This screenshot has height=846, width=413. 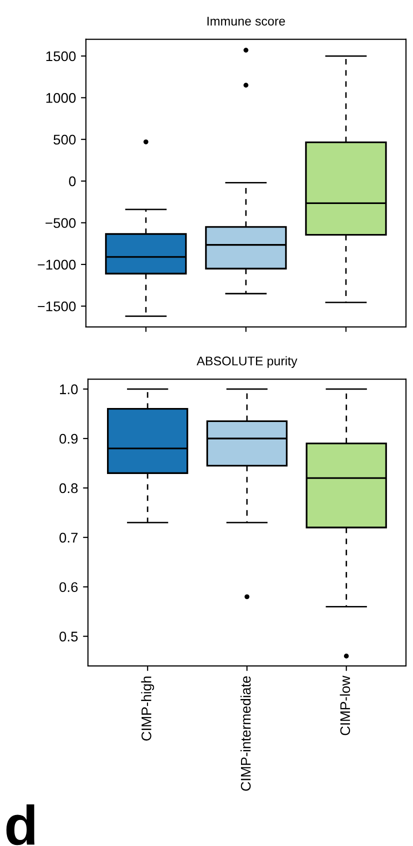 What do you see at coordinates (147, 708) in the screenshot?
I see `x-tick-label: CIMP-high` at bounding box center [147, 708].